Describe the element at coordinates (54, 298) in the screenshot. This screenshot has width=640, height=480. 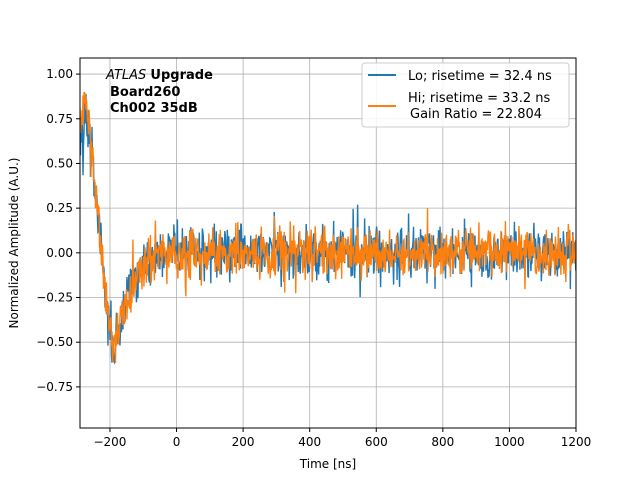
I see `y-tick-label: −0.25` at that location.